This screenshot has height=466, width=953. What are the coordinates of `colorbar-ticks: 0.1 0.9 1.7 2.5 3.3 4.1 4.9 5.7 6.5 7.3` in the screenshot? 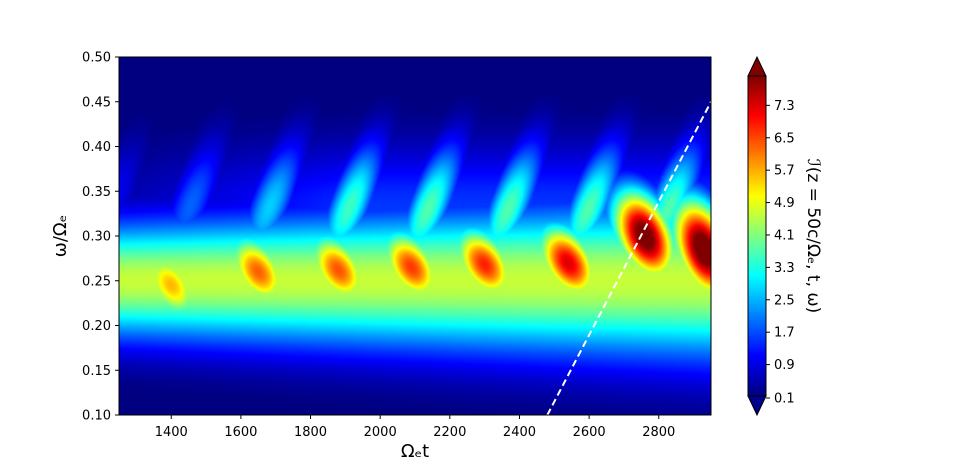 It's located at (780, 253).